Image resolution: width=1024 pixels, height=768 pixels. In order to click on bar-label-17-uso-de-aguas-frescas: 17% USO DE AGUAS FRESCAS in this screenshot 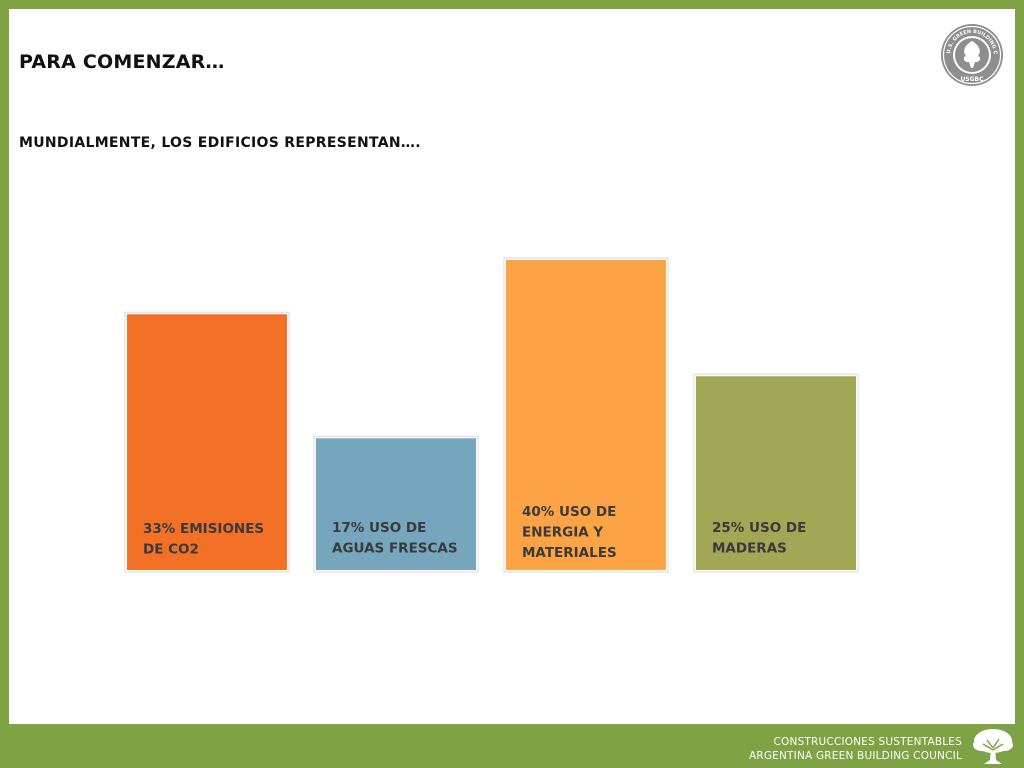, I will do `click(395, 538)`.